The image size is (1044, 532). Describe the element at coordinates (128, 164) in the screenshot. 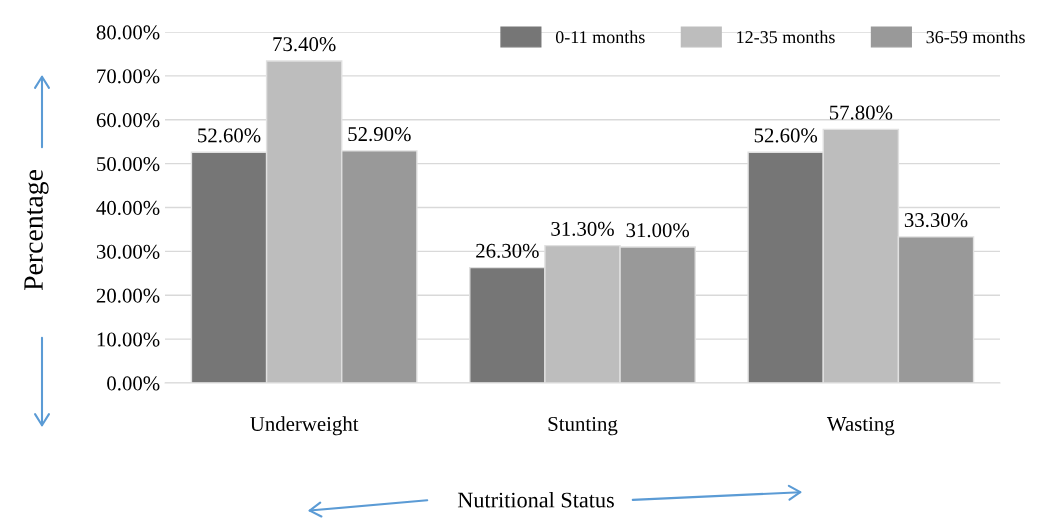

I see `y-tick-label: 50.00%` at that location.